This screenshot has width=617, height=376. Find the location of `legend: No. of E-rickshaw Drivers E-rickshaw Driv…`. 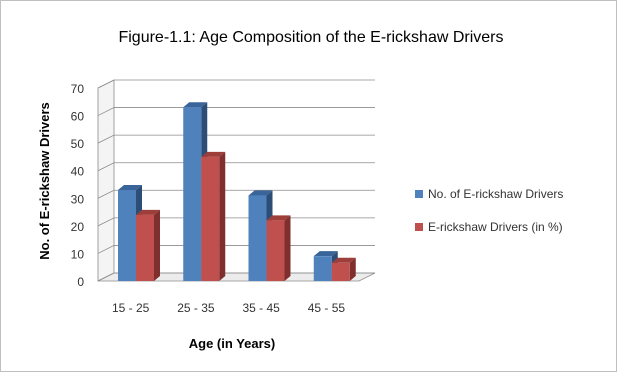

legend: No. of E-rickshaw Drivers E-rickshaw Driv… is located at coordinates (489, 210).